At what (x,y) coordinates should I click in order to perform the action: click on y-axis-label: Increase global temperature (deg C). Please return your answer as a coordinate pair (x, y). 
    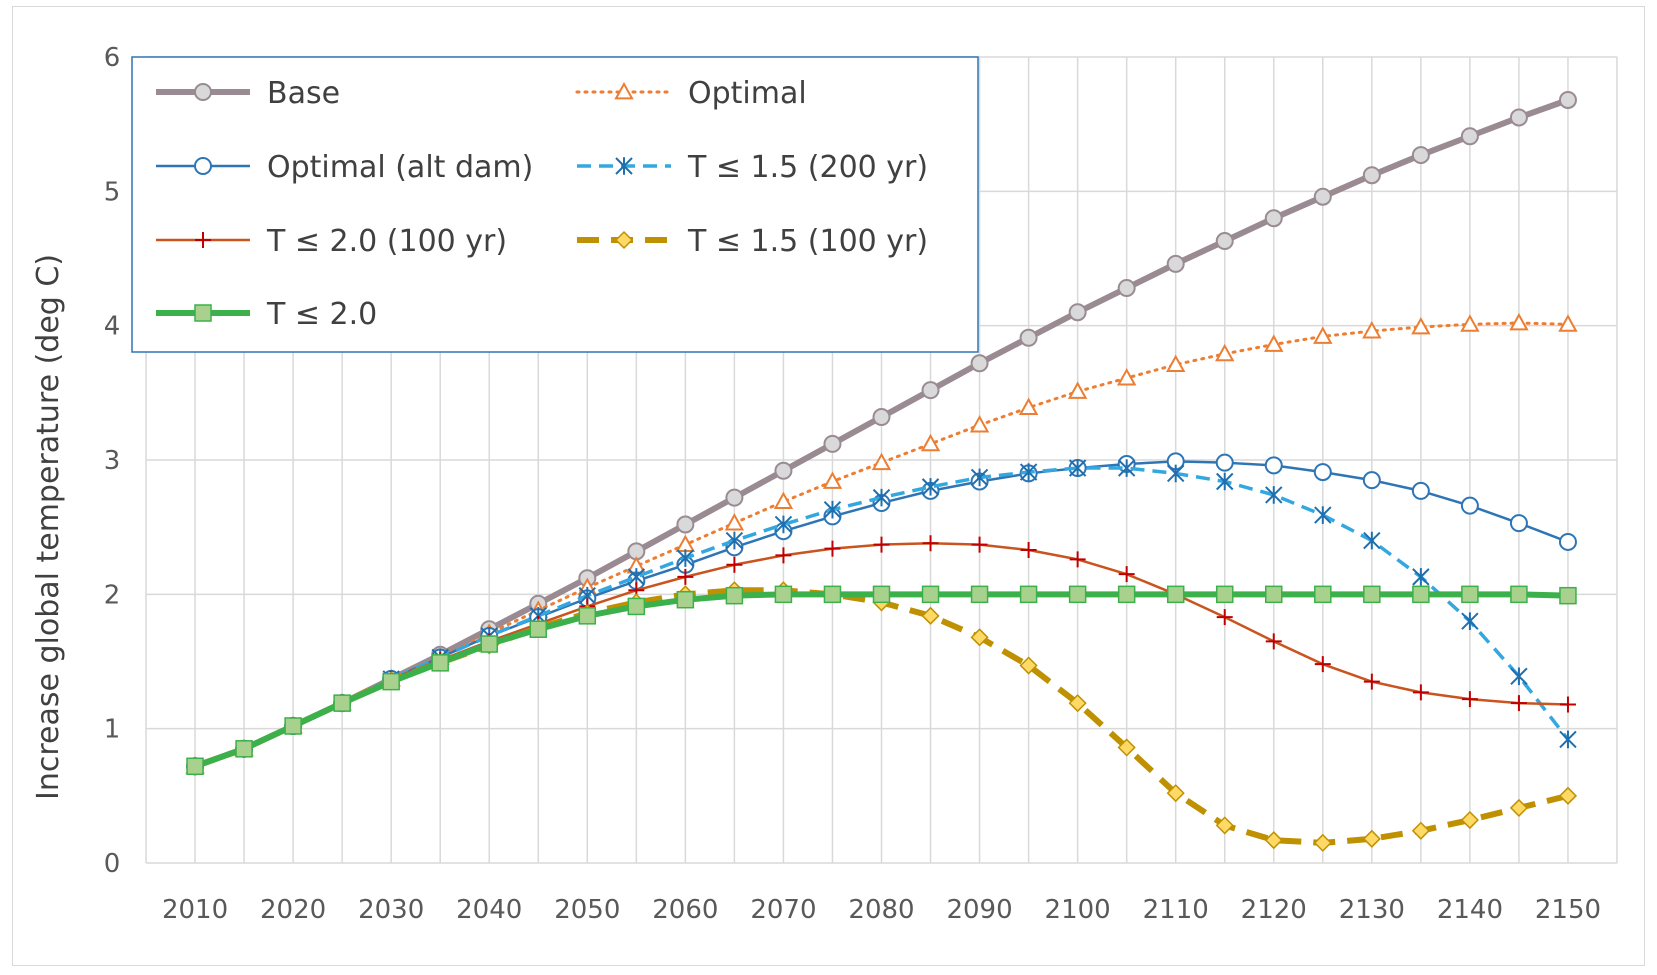
    Looking at the image, I should click on (48, 527).